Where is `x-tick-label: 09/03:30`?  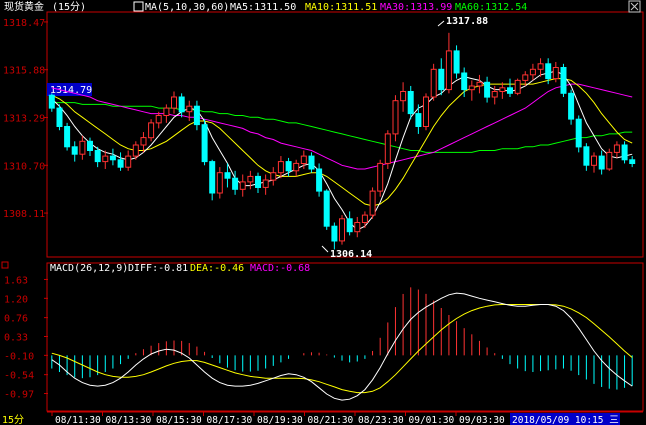 x-tick-label: 09/03:30 is located at coordinates (482, 420).